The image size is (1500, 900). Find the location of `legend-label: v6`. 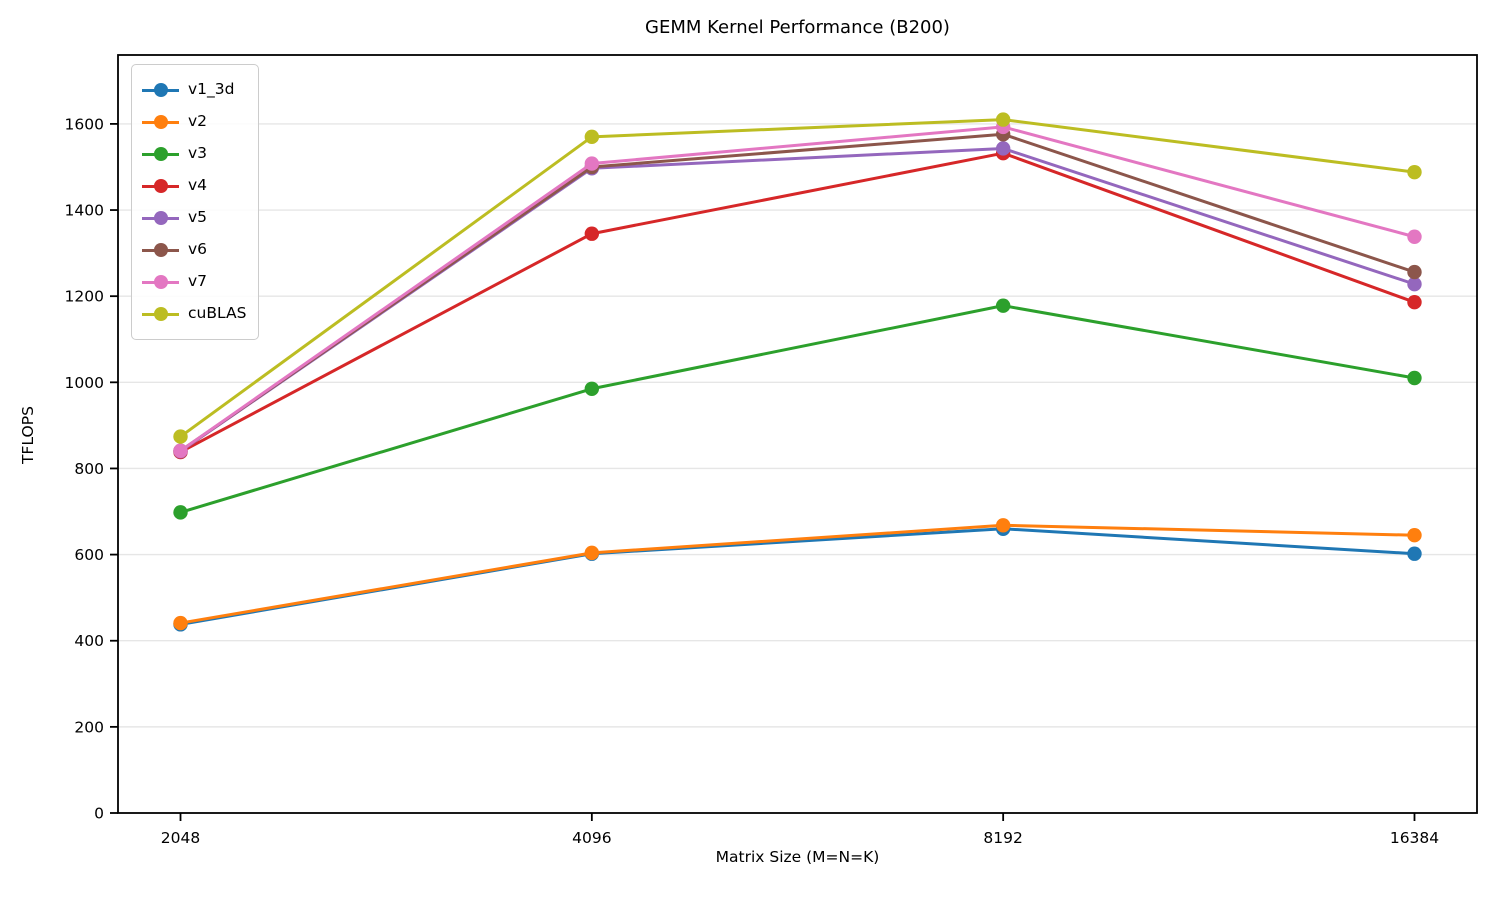

legend-label: v6 is located at coordinates (198, 249).